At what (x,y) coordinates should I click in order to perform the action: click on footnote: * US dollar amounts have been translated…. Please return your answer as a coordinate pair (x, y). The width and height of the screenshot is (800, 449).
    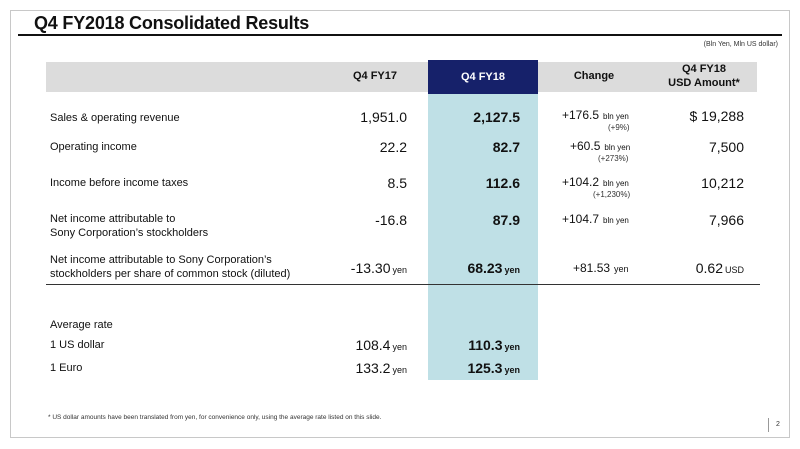
    Looking at the image, I should click on (215, 417).